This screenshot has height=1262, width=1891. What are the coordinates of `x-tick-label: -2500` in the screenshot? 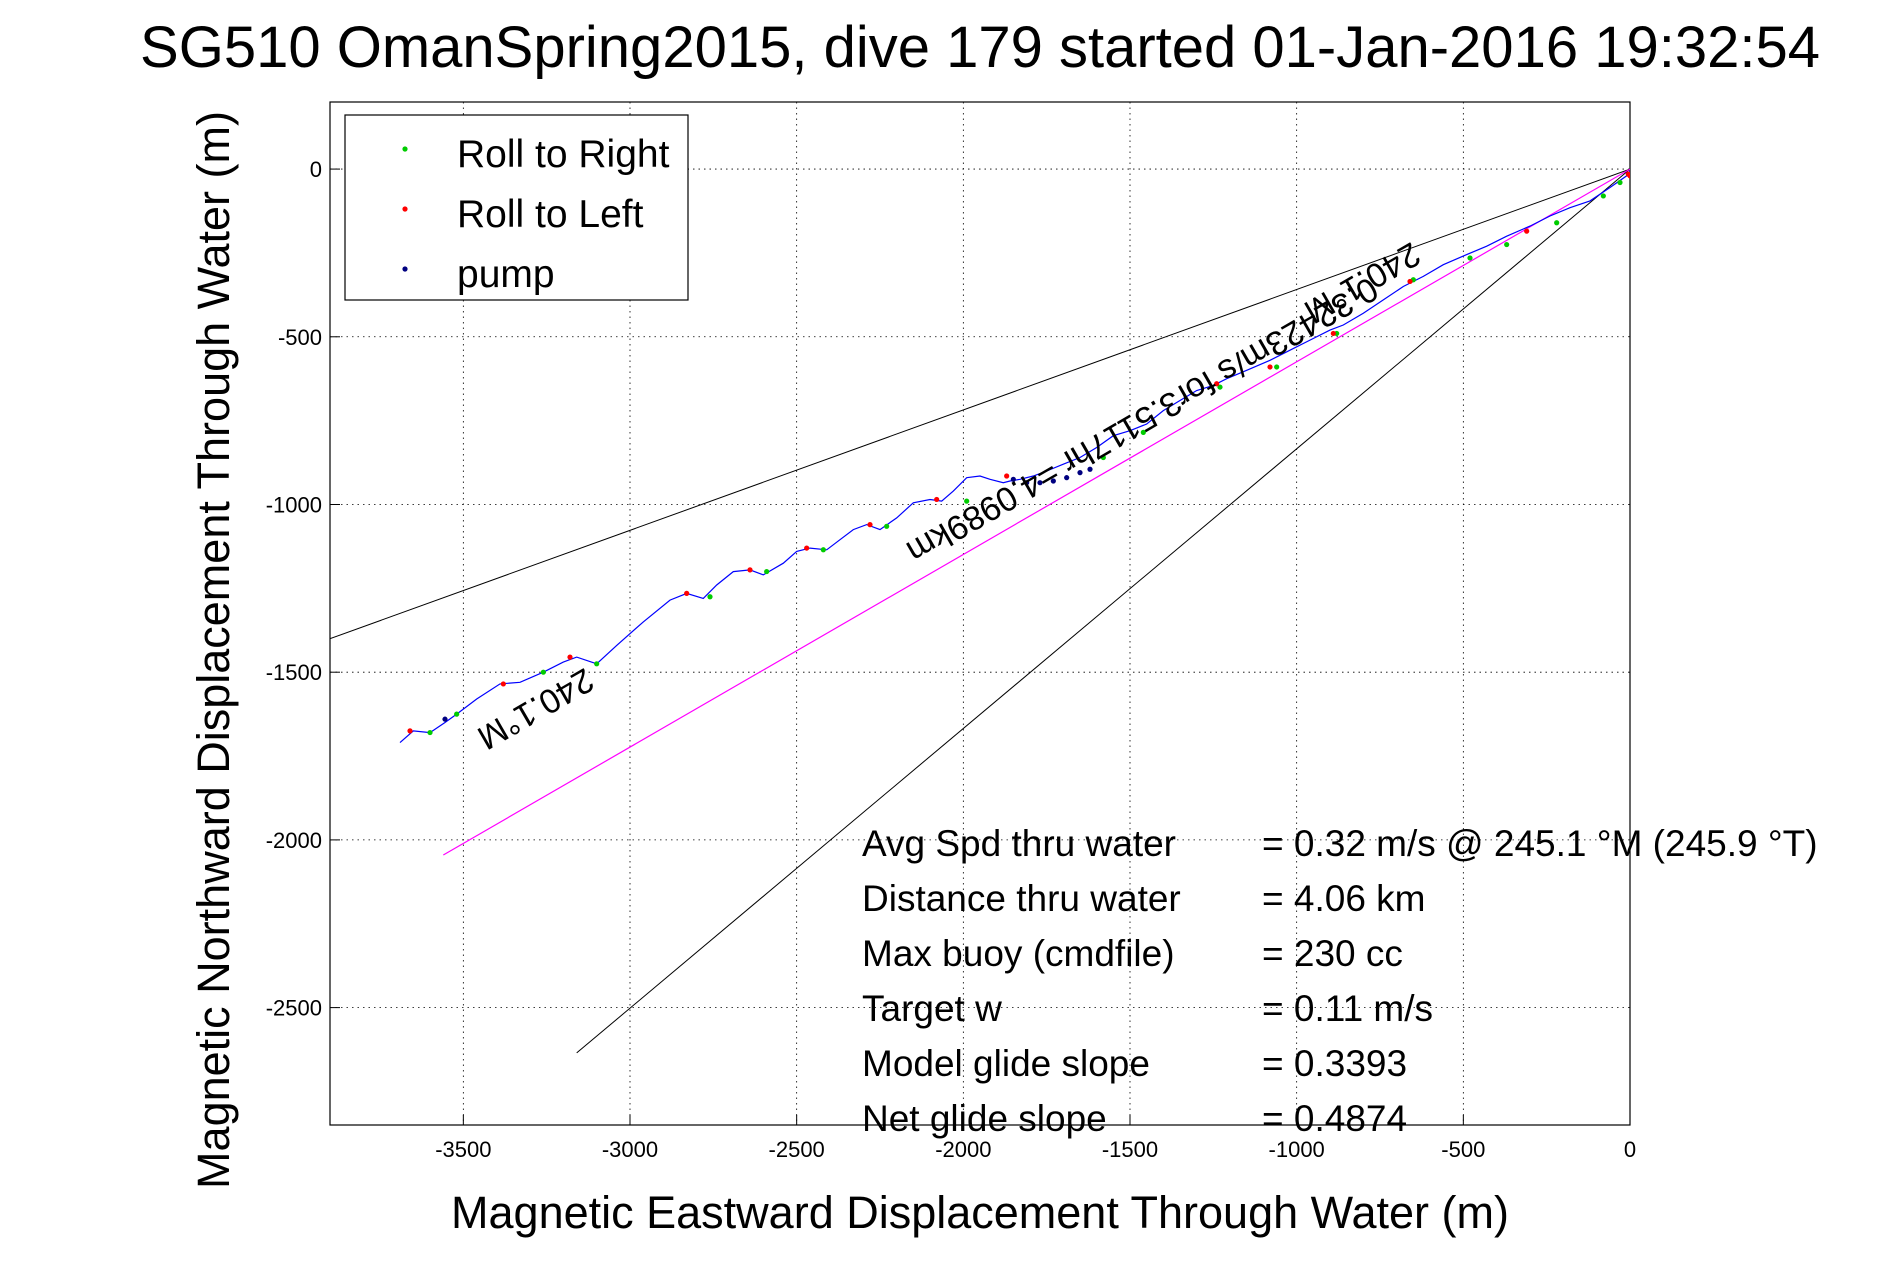 It's located at (797, 1149).